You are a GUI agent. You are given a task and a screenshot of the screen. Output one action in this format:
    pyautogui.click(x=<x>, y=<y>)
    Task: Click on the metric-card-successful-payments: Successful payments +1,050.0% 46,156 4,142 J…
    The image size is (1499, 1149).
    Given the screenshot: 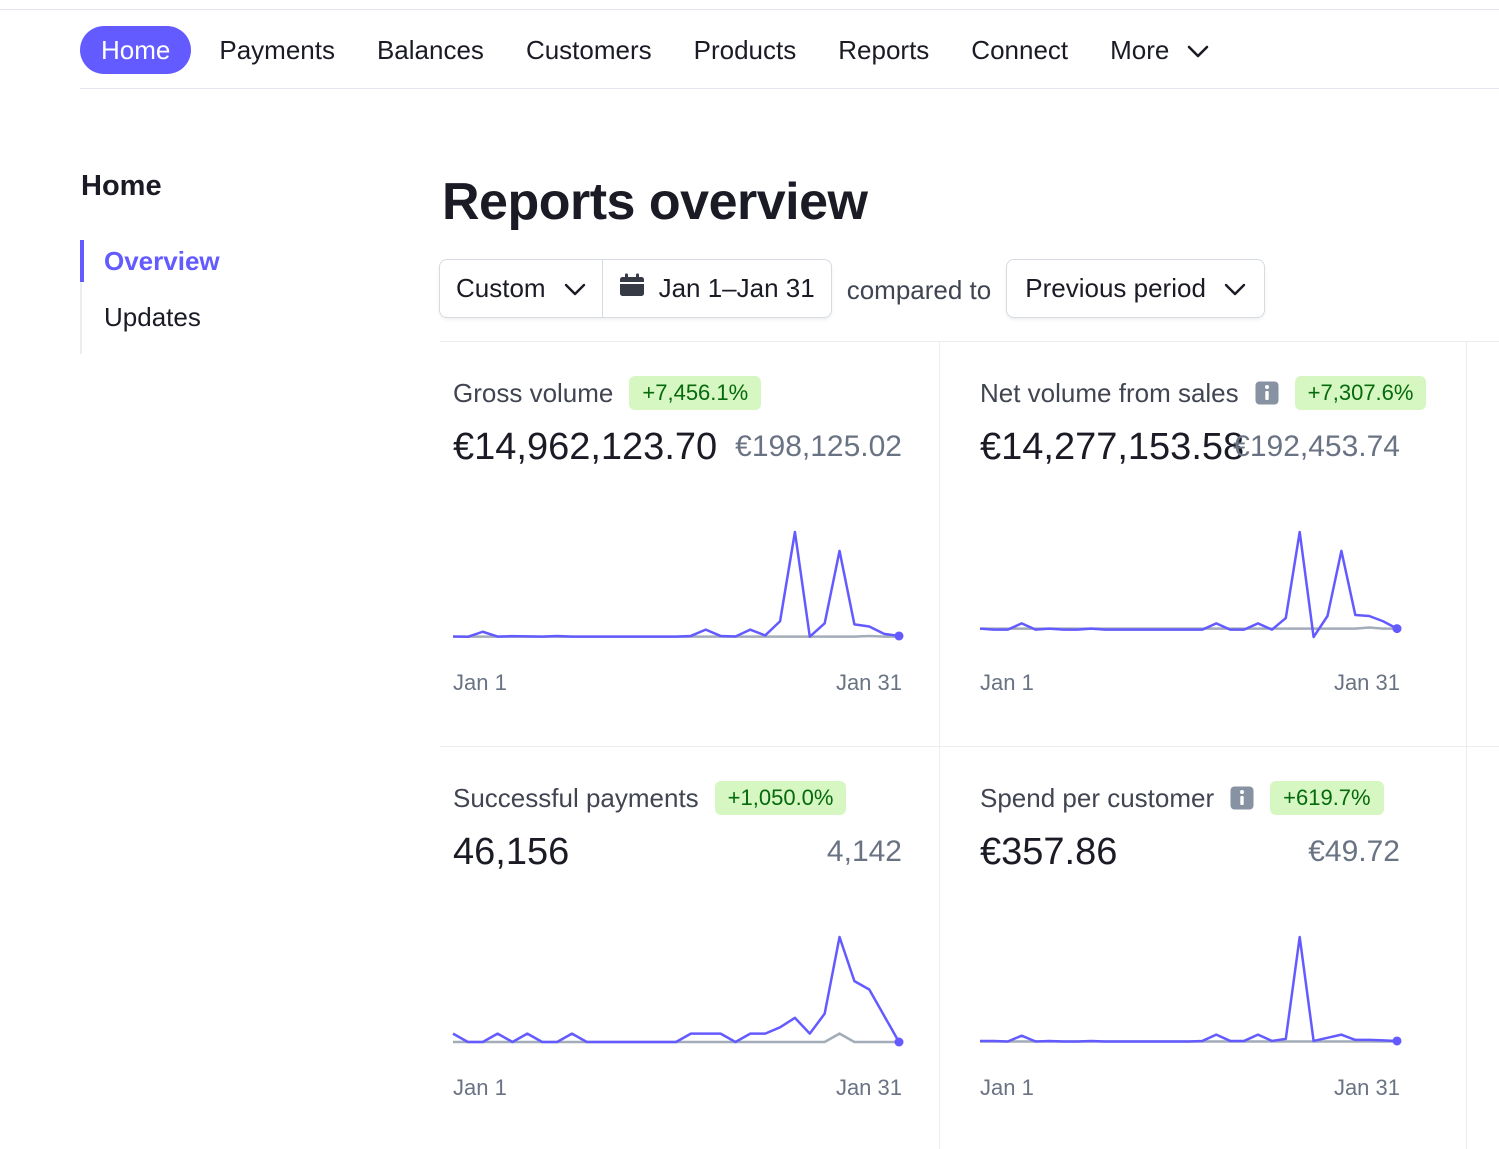 What is the action you would take?
    pyautogui.click(x=690, y=948)
    